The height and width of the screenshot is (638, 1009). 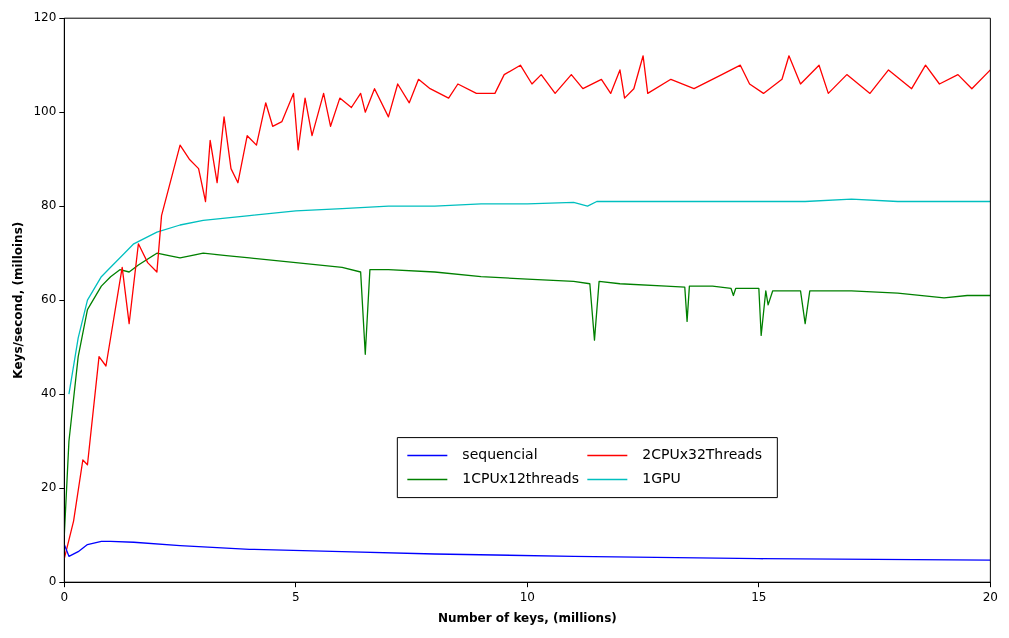 What do you see at coordinates (296, 596) in the screenshot?
I see `x-tick-label: 5` at bounding box center [296, 596].